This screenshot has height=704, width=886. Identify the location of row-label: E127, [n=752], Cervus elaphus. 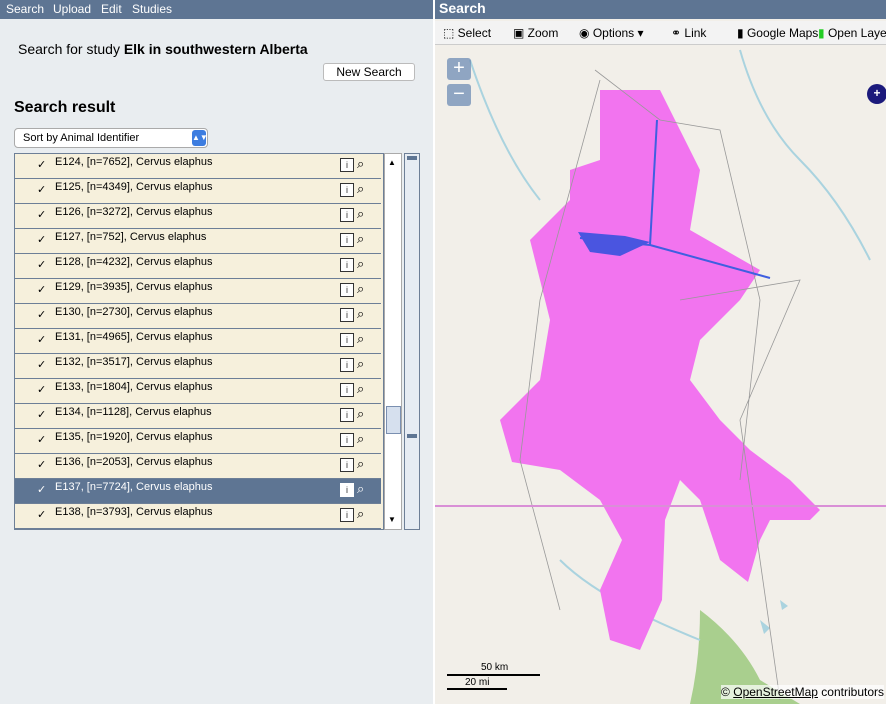
(131, 237).